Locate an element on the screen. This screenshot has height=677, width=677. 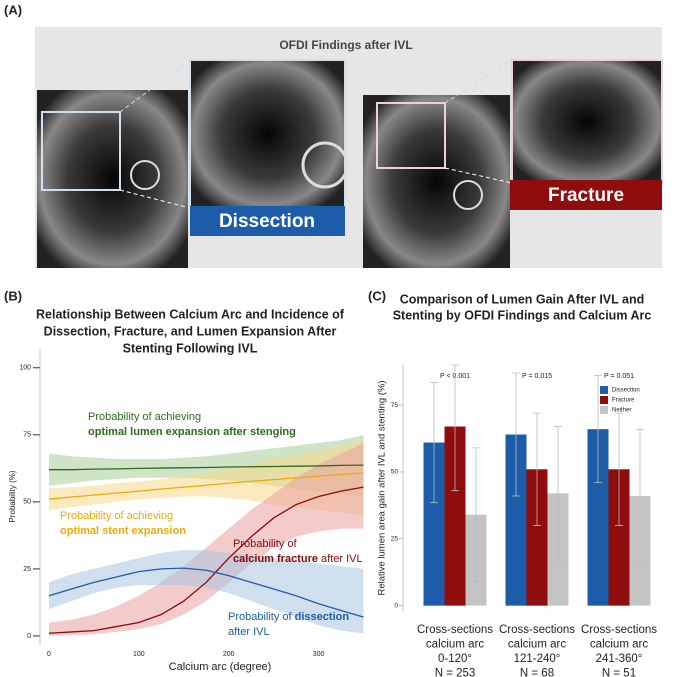
x-tick-label: 0-120° is located at coordinates (455, 659).